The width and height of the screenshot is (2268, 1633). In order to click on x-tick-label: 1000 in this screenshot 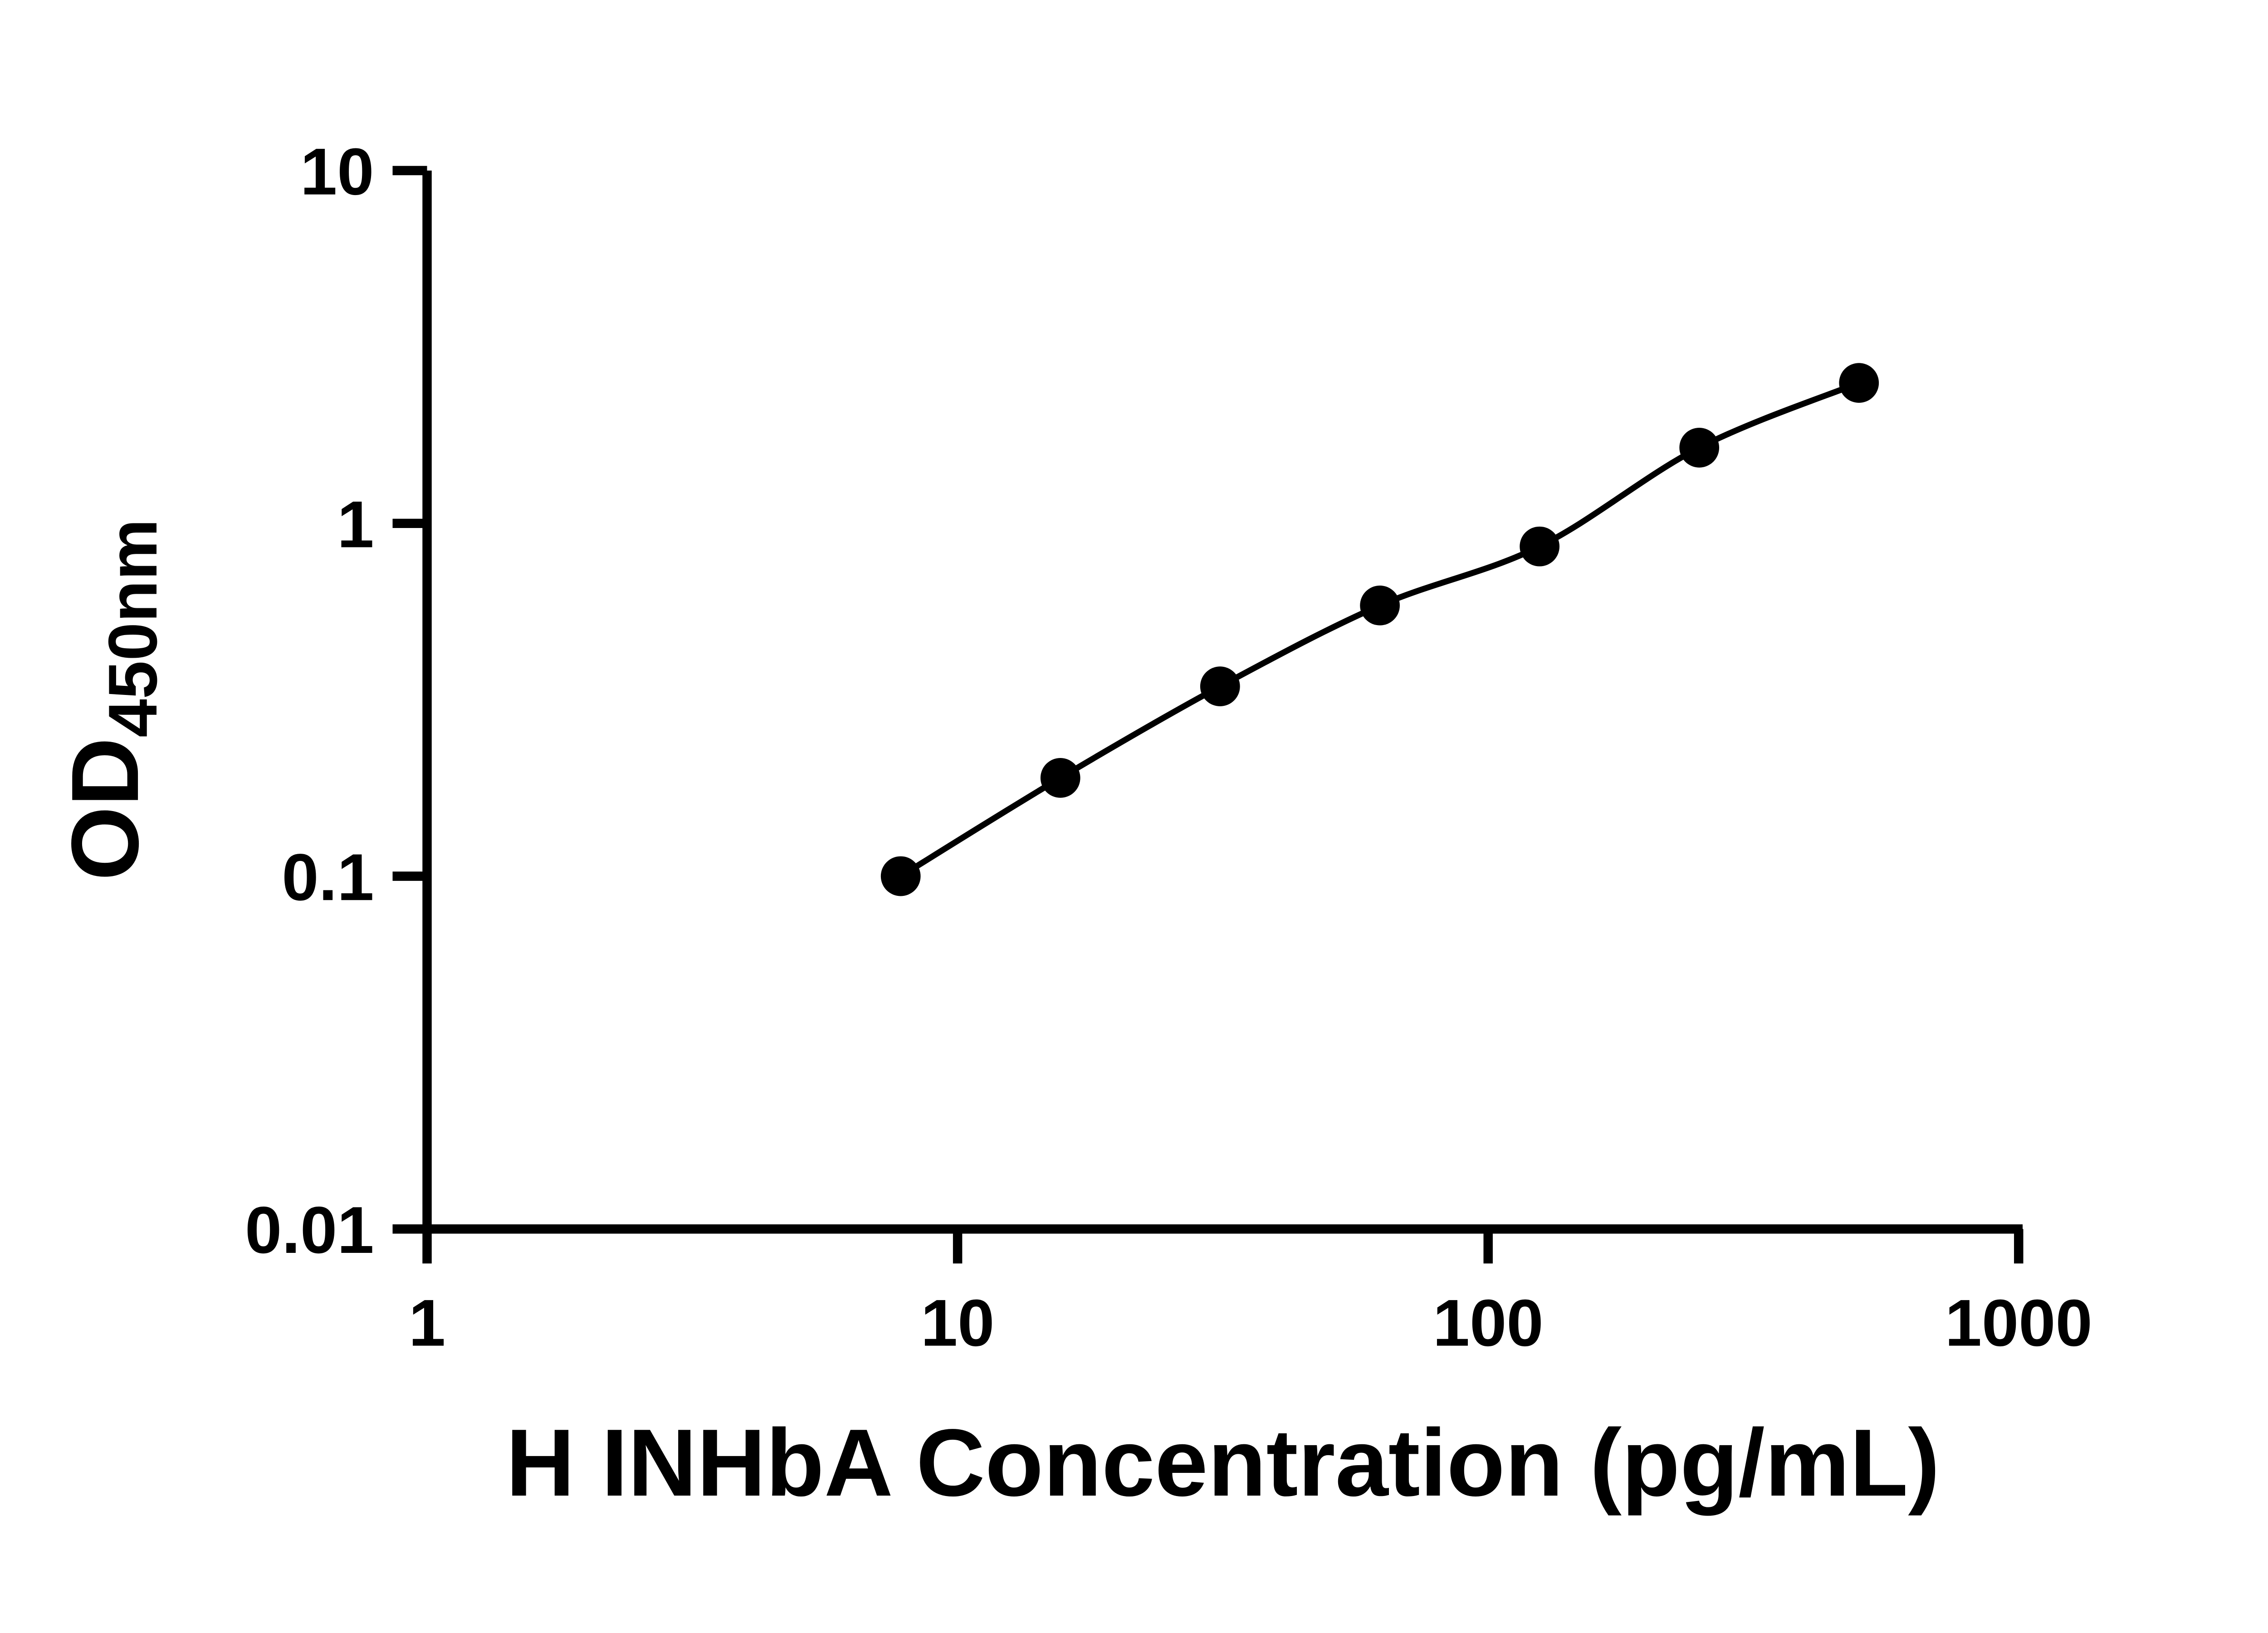, I will do `click(2019, 1323)`.